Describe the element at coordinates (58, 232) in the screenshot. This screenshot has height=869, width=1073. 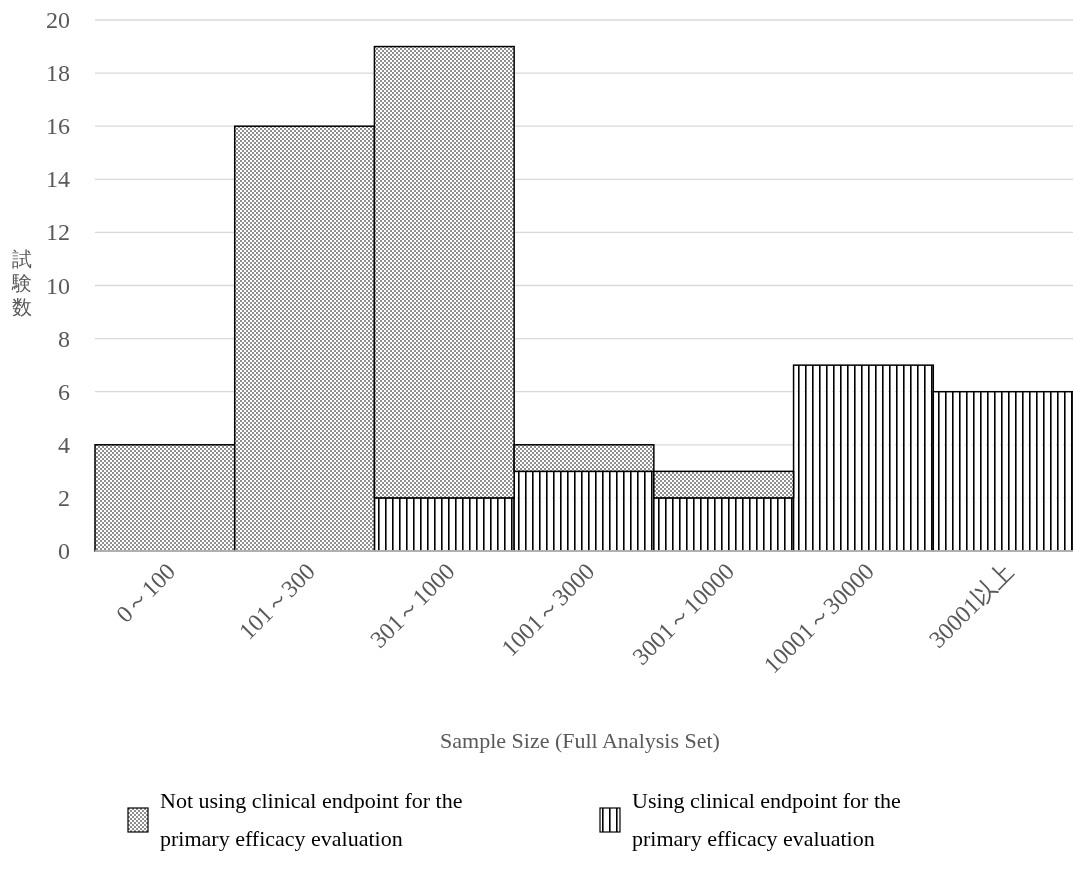
I see `y-tick-label: 12` at that location.